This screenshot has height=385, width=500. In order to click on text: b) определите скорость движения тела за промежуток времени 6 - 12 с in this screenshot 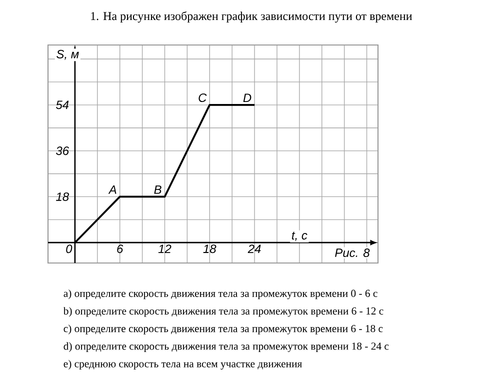, I will do `click(223, 312)`.